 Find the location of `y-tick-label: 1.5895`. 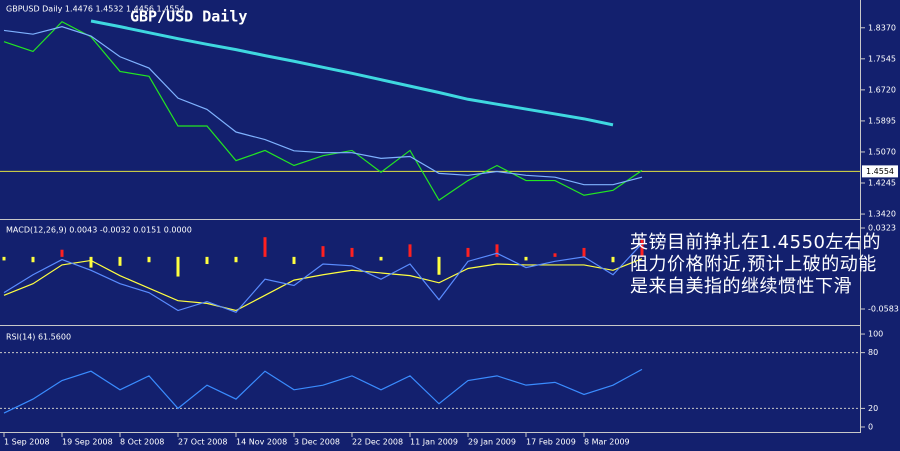

y-tick-label: 1.5895 is located at coordinates (882, 120).